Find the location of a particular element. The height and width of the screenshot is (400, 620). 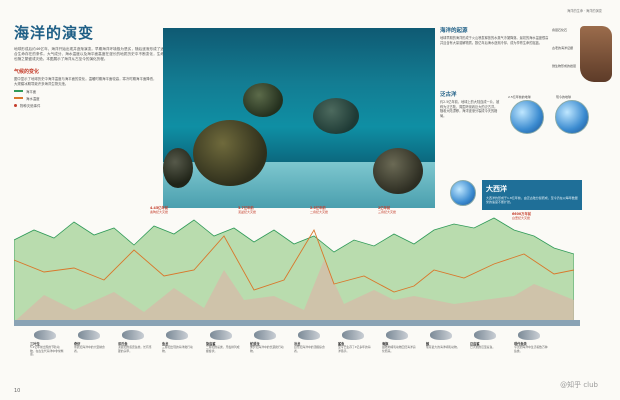

creature-card: 奇虾 寒武纪海洋中的大型捕食者。 is located at coordinates (91, 341).